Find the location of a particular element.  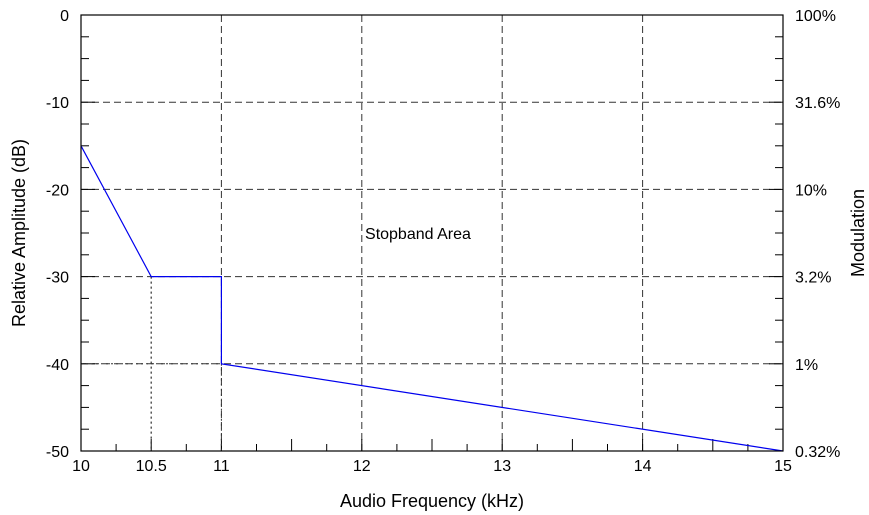

x-tick-label: 11 is located at coordinates (221, 466).